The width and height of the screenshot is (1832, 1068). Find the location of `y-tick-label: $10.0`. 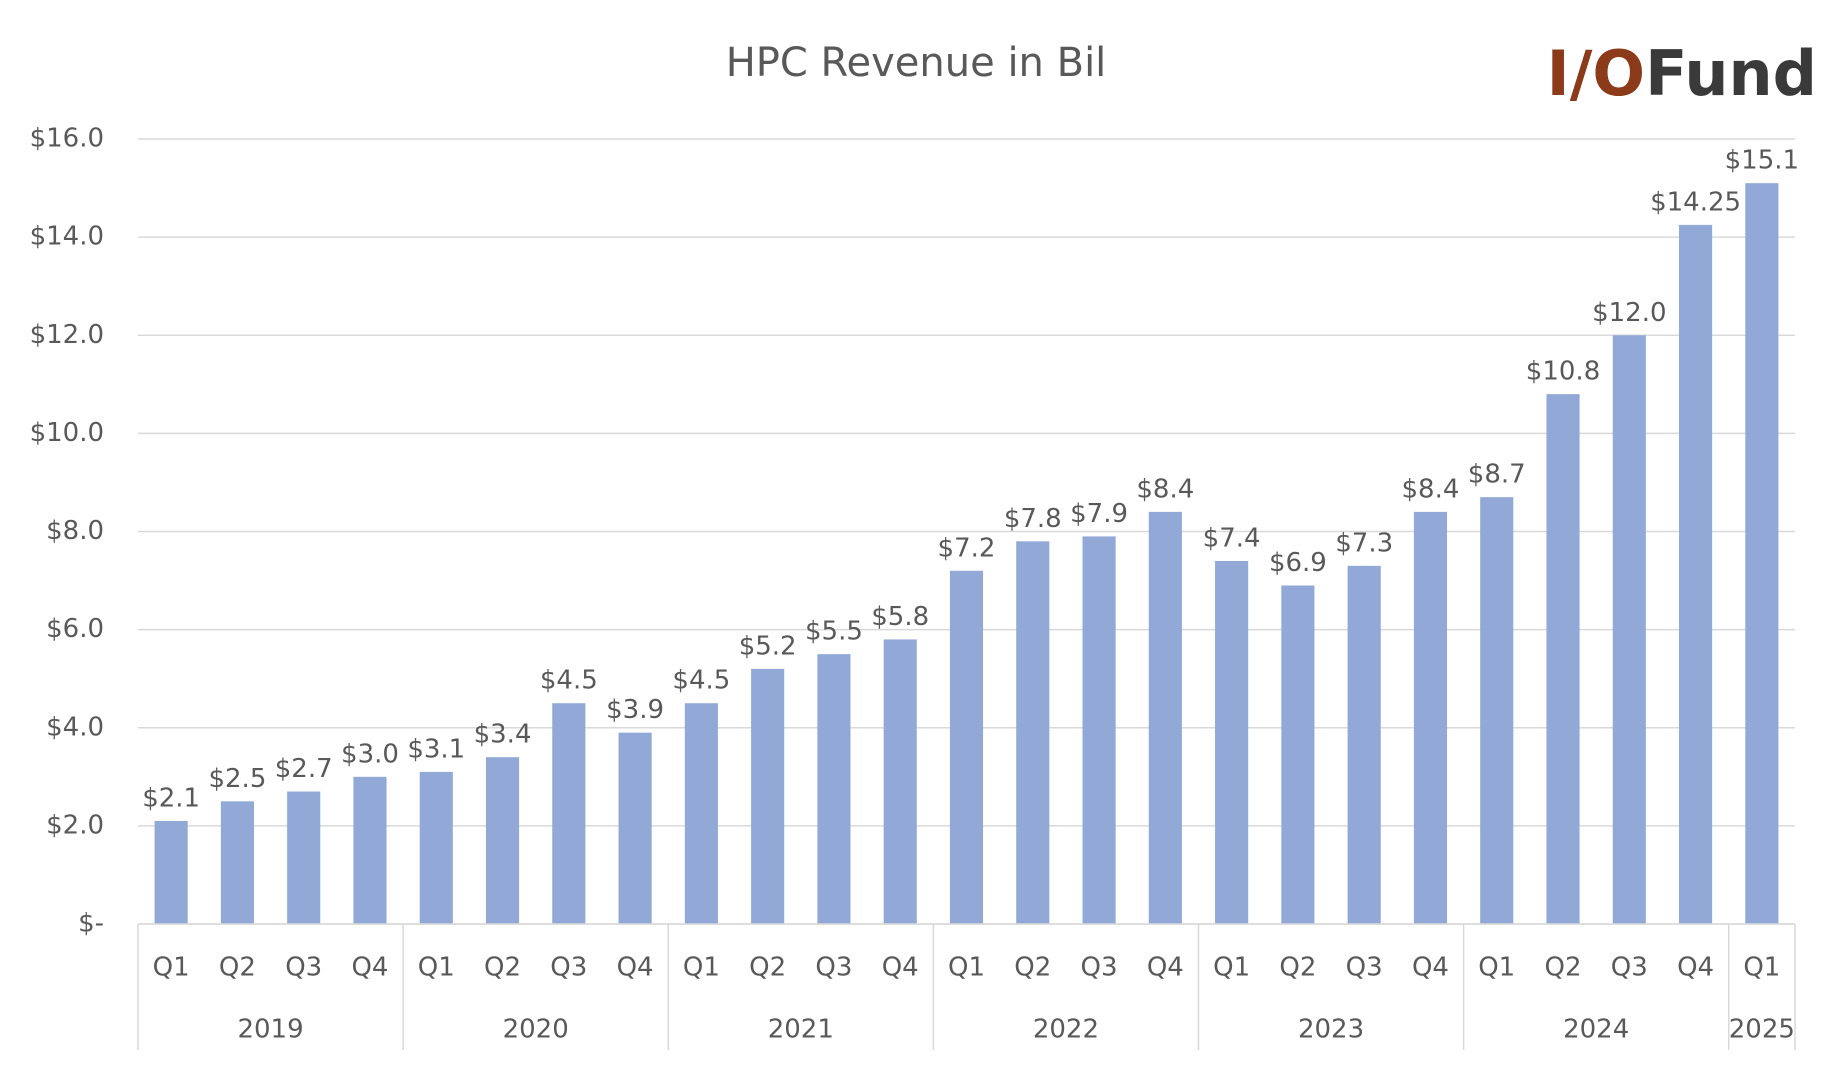

y-tick-label: $10.0 is located at coordinates (67, 433).